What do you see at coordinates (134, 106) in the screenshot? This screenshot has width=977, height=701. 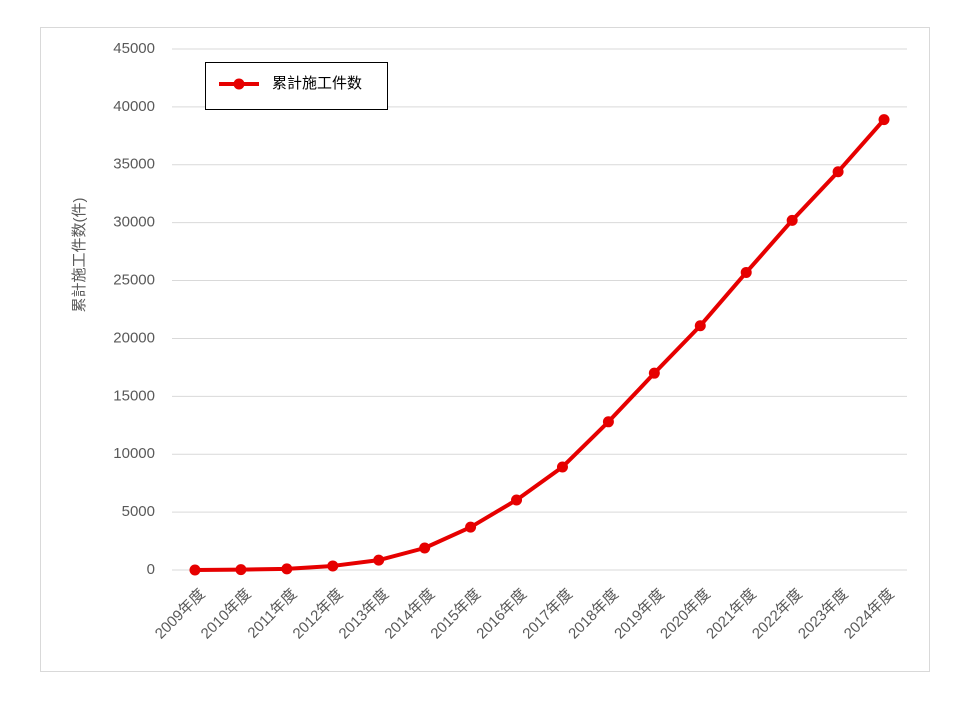 I see `y-tick-label: 40000` at bounding box center [134, 106].